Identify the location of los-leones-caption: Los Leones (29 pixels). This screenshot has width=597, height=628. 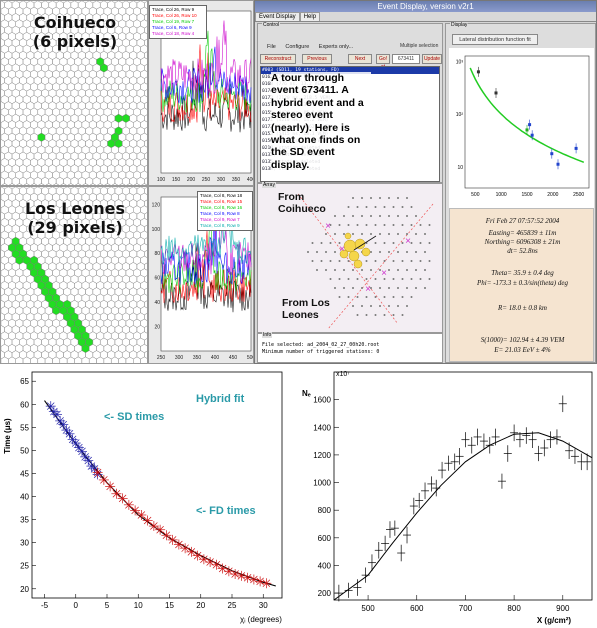
(75, 218).